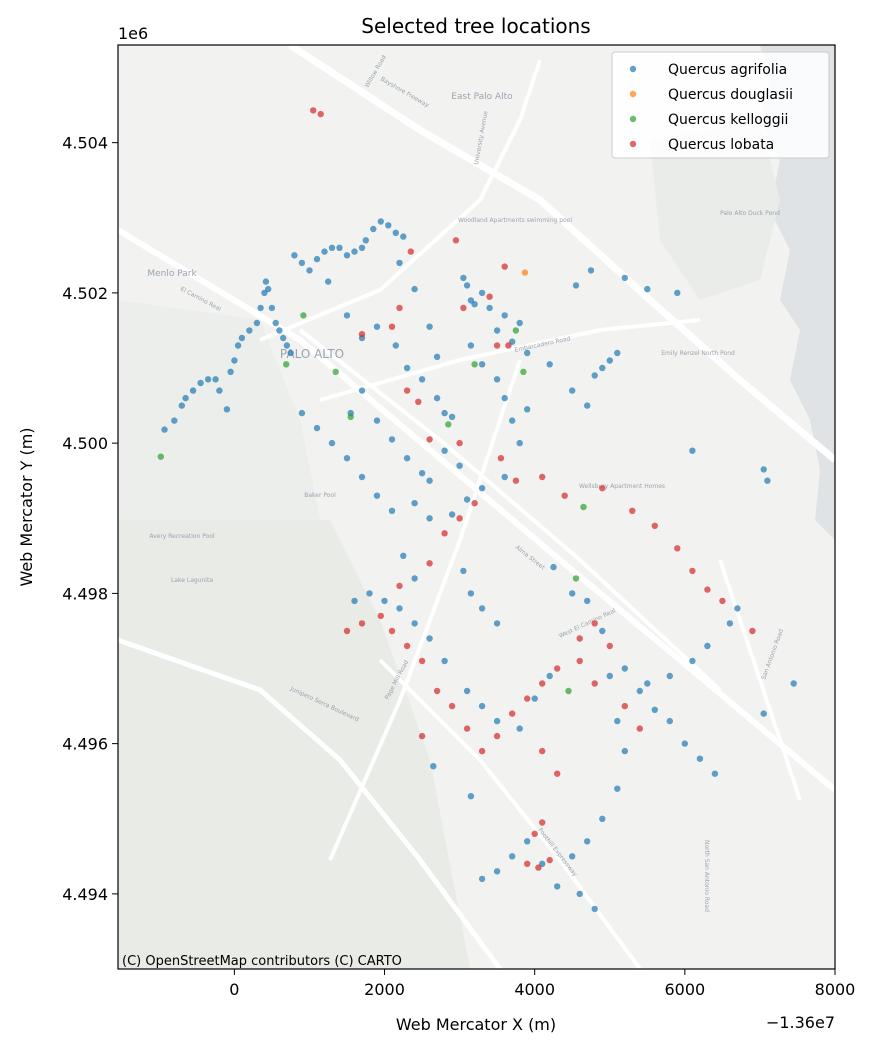 This screenshot has width=874, height=1050. Describe the element at coordinates (797, 292) in the screenshot. I see `bay-water` at that location.